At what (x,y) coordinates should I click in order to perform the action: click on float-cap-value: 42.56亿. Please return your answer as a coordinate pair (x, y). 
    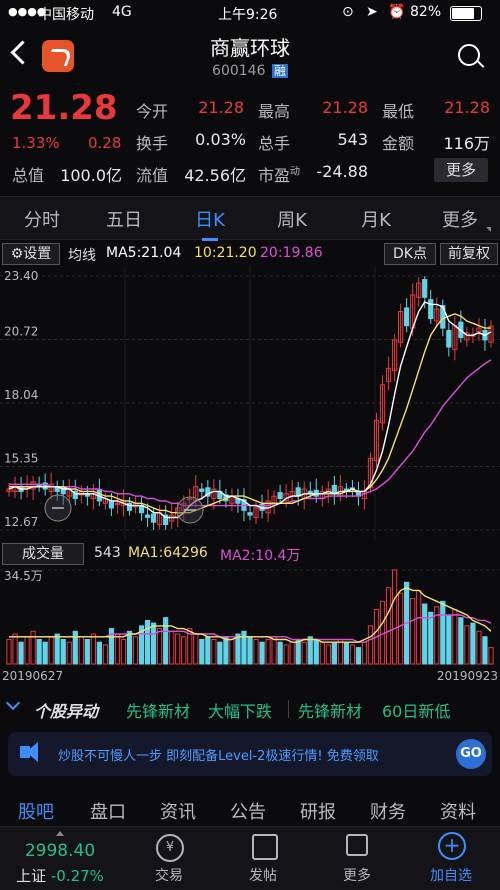
    Looking at the image, I should click on (215, 175).